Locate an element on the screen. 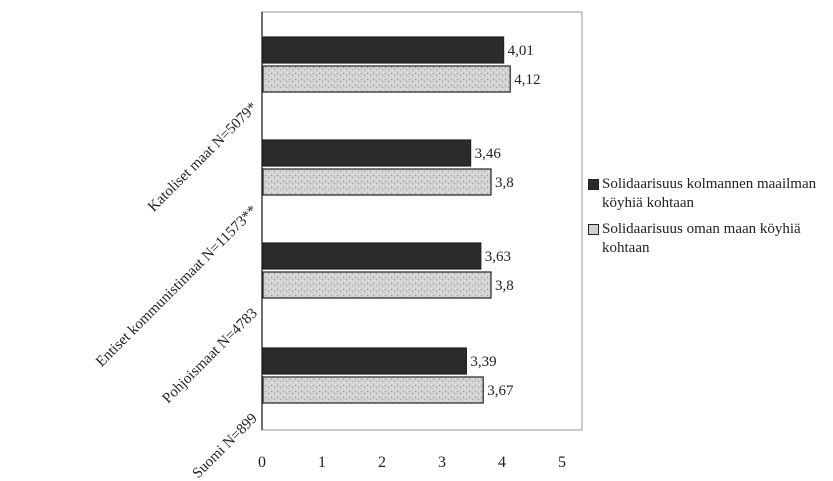 The image size is (833, 481). data-label-series-2-cat-1: 4,12 is located at coordinates (527, 80).